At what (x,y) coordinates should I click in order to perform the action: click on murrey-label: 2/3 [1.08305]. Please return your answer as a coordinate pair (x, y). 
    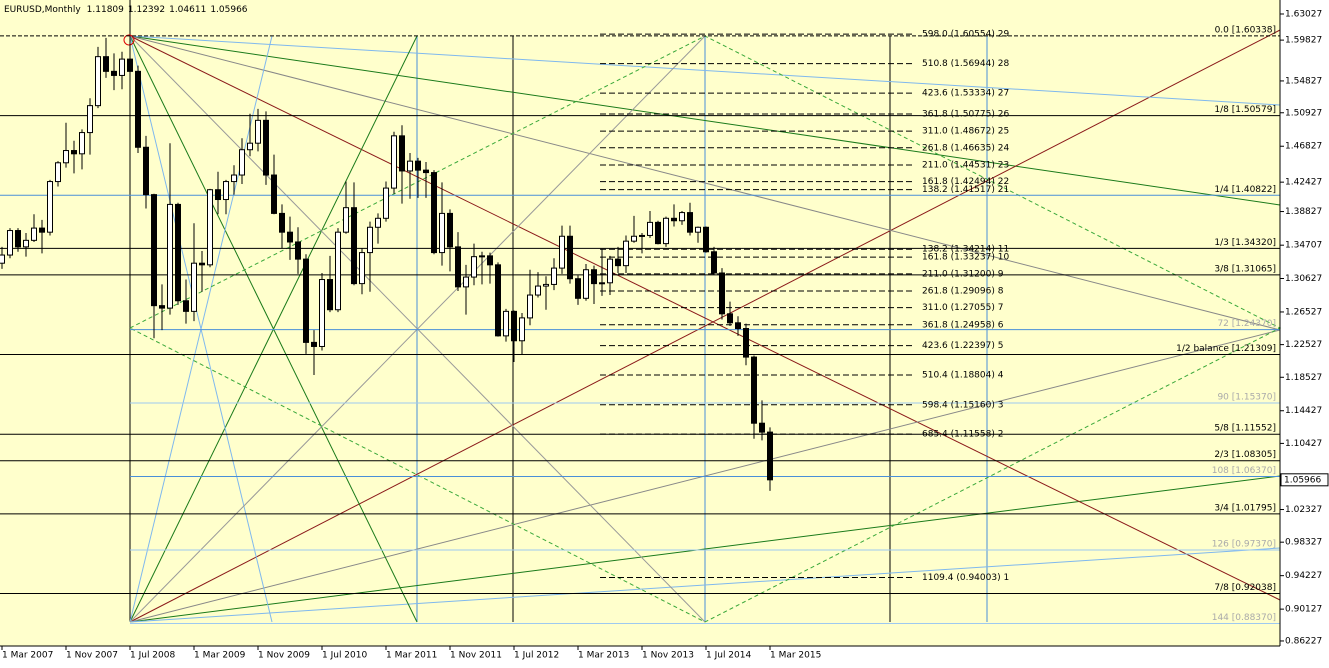
    Looking at the image, I should click on (1245, 455).